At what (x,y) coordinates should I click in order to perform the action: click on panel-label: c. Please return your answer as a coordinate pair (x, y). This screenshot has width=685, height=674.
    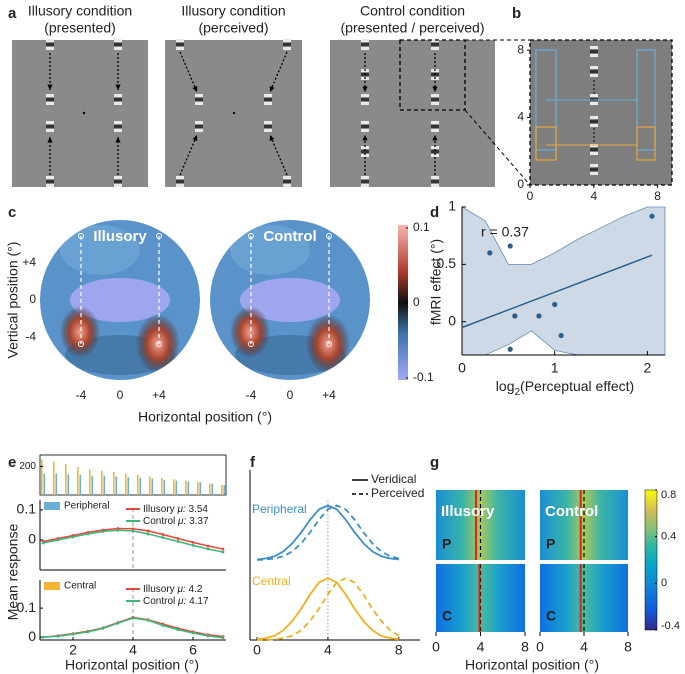
    Looking at the image, I should click on (12, 212).